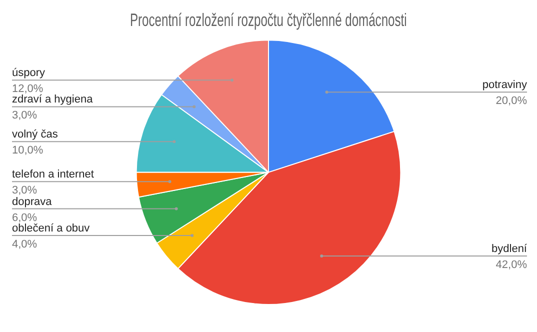 The width and height of the screenshot is (537, 332). What do you see at coordinates (25, 218) in the screenshot?
I see `data-label: 6,0%` at bounding box center [25, 218].